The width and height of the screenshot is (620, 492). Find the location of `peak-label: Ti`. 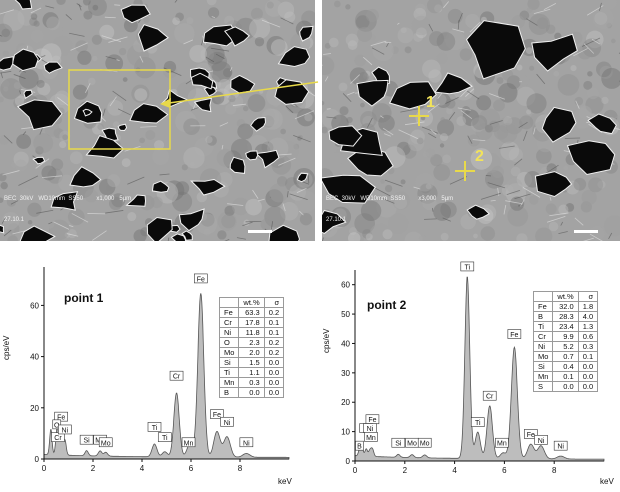

peak-label: Ti is located at coordinates (477, 423).